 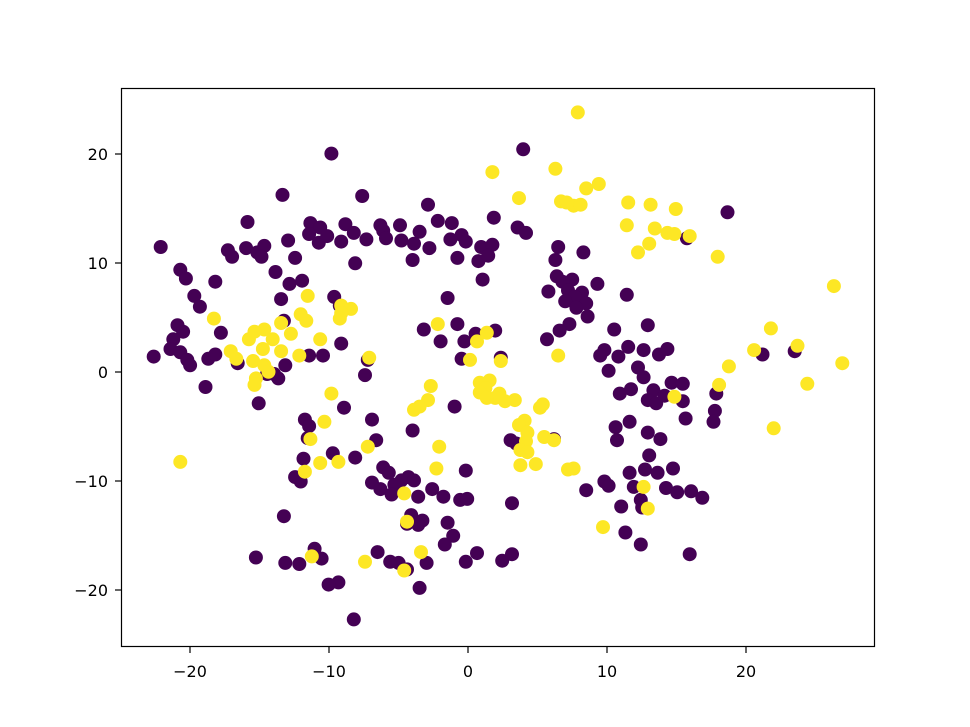 What do you see at coordinates (607, 671) in the screenshot?
I see `x-tick-label: 10` at bounding box center [607, 671].